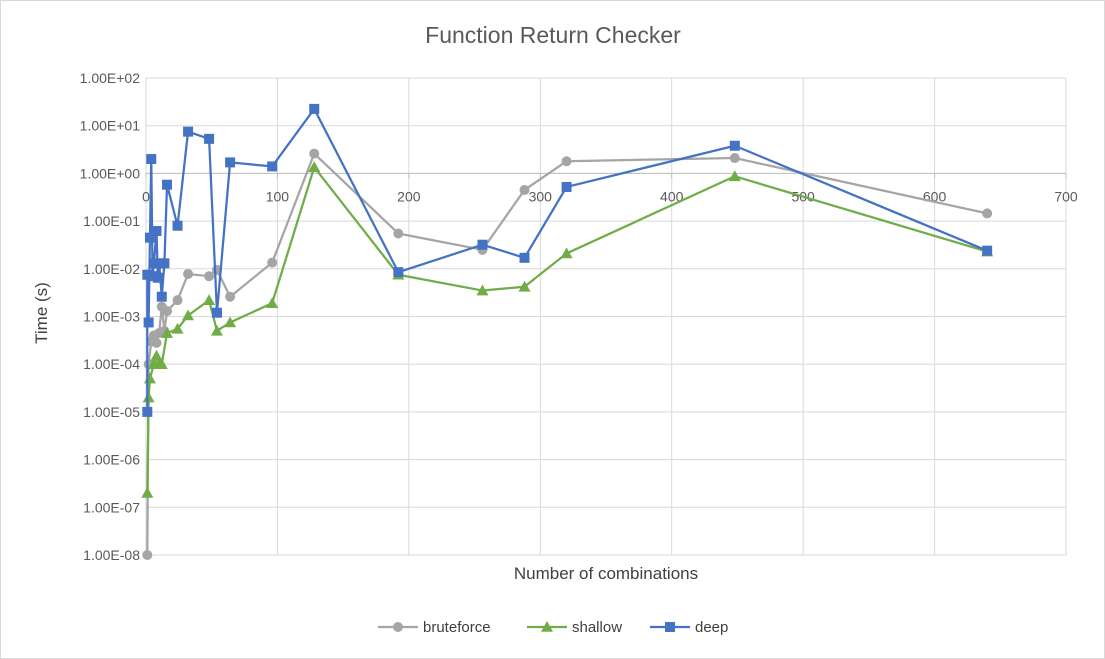 This screenshot has width=1105, height=659. What do you see at coordinates (541, 196) in the screenshot?
I see `x-tick-label: 300` at bounding box center [541, 196].